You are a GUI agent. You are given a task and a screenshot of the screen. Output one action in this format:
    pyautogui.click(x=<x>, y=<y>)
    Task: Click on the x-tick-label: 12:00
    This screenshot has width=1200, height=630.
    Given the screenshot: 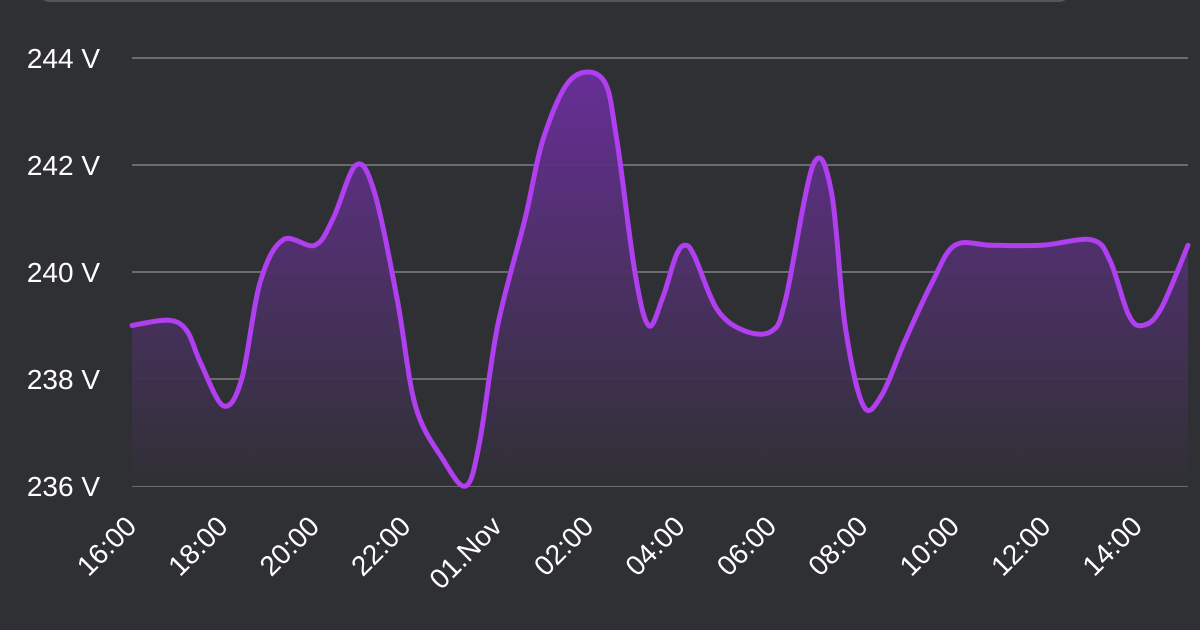 What is the action you would take?
    pyautogui.click(x=1020, y=545)
    